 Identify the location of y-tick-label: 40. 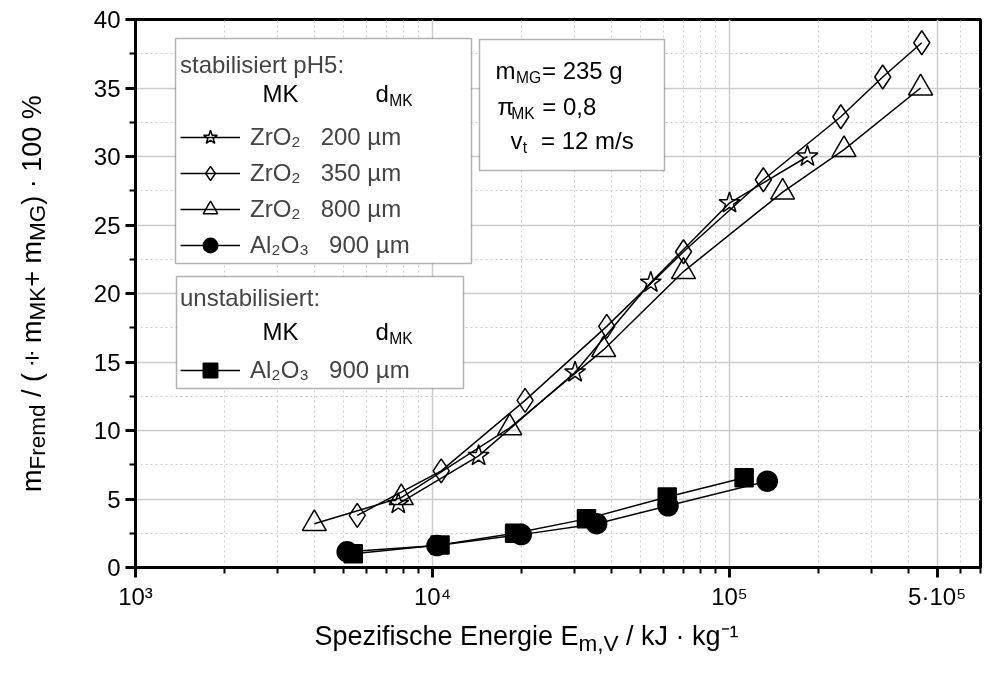
(107, 19).